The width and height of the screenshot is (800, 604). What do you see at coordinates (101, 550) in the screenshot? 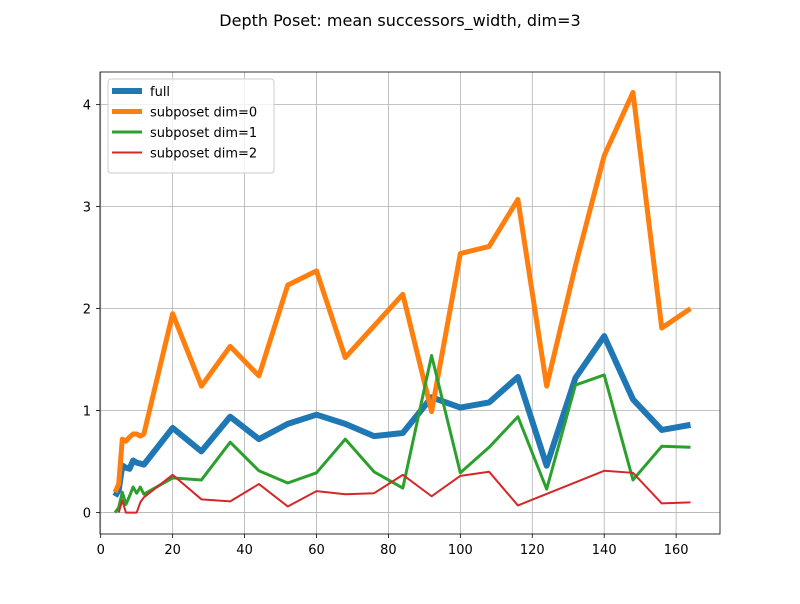
I see `x-tick-label: 0` at bounding box center [101, 550].